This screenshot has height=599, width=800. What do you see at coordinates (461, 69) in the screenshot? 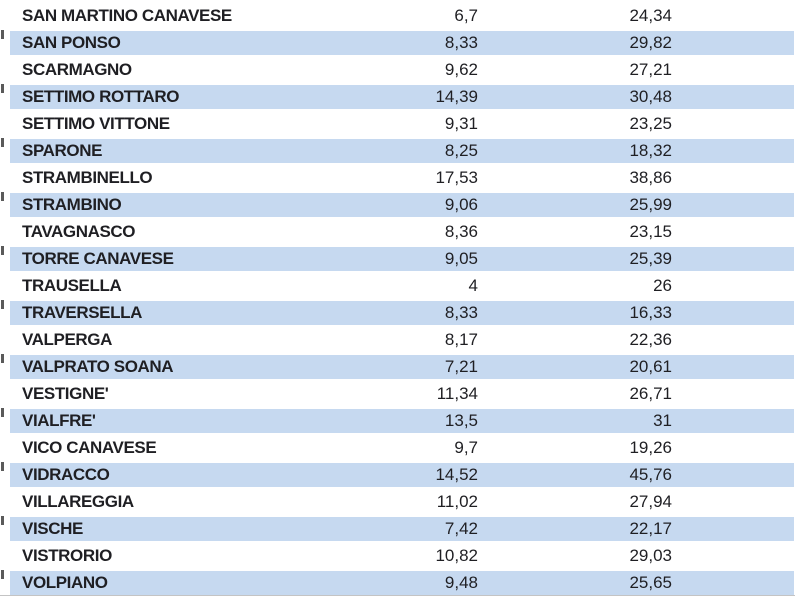
I see `value1-cell: 9,62` at bounding box center [461, 69].